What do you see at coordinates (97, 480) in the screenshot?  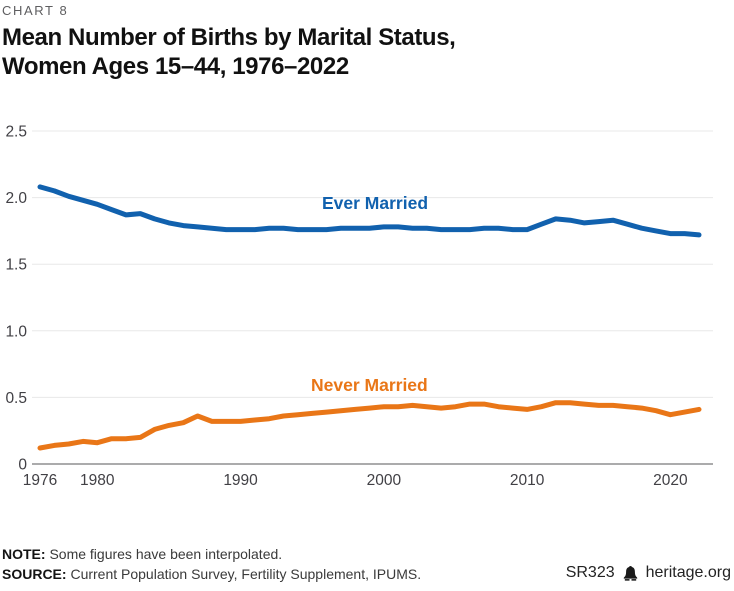 I see `x-tick-label: 1980` at bounding box center [97, 480].